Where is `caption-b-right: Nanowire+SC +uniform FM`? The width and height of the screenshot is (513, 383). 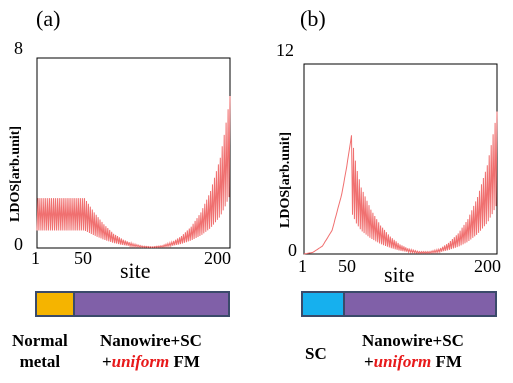
caption-b-right: Nanowire+SC +uniform FM is located at coordinates (413, 351).